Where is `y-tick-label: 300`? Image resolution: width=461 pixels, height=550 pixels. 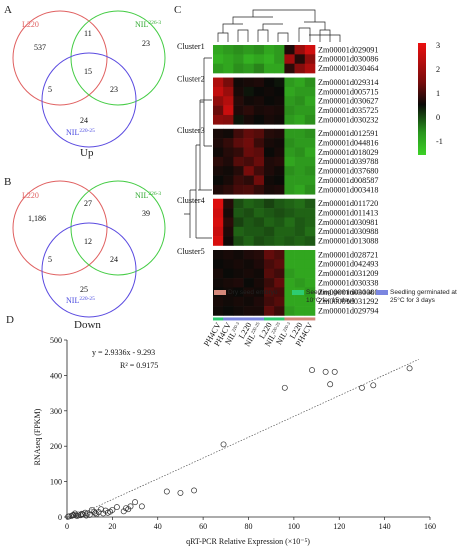 y-tick-label: 300 is located at coordinates (56, 411).